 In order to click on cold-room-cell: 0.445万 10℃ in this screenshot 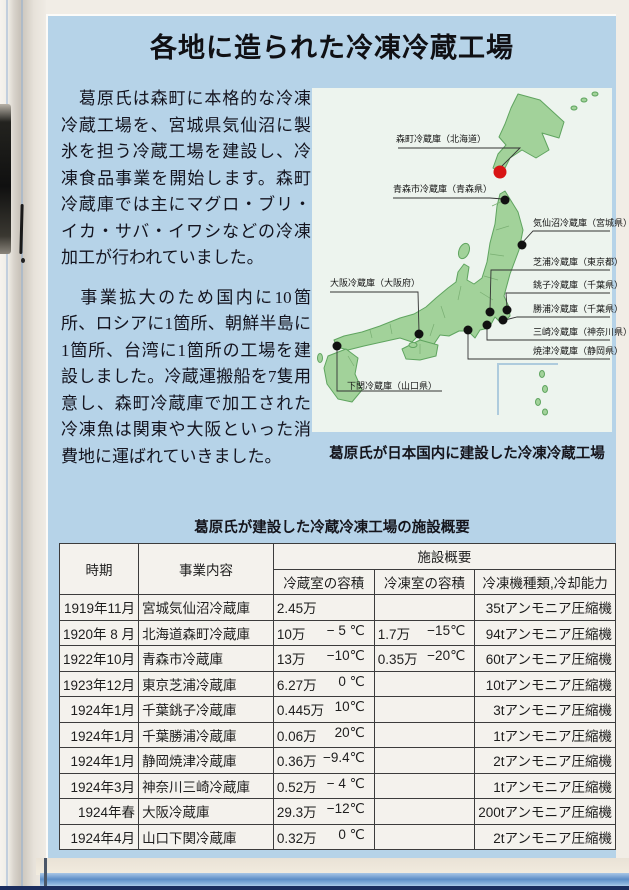, I will do `click(323, 709)`.